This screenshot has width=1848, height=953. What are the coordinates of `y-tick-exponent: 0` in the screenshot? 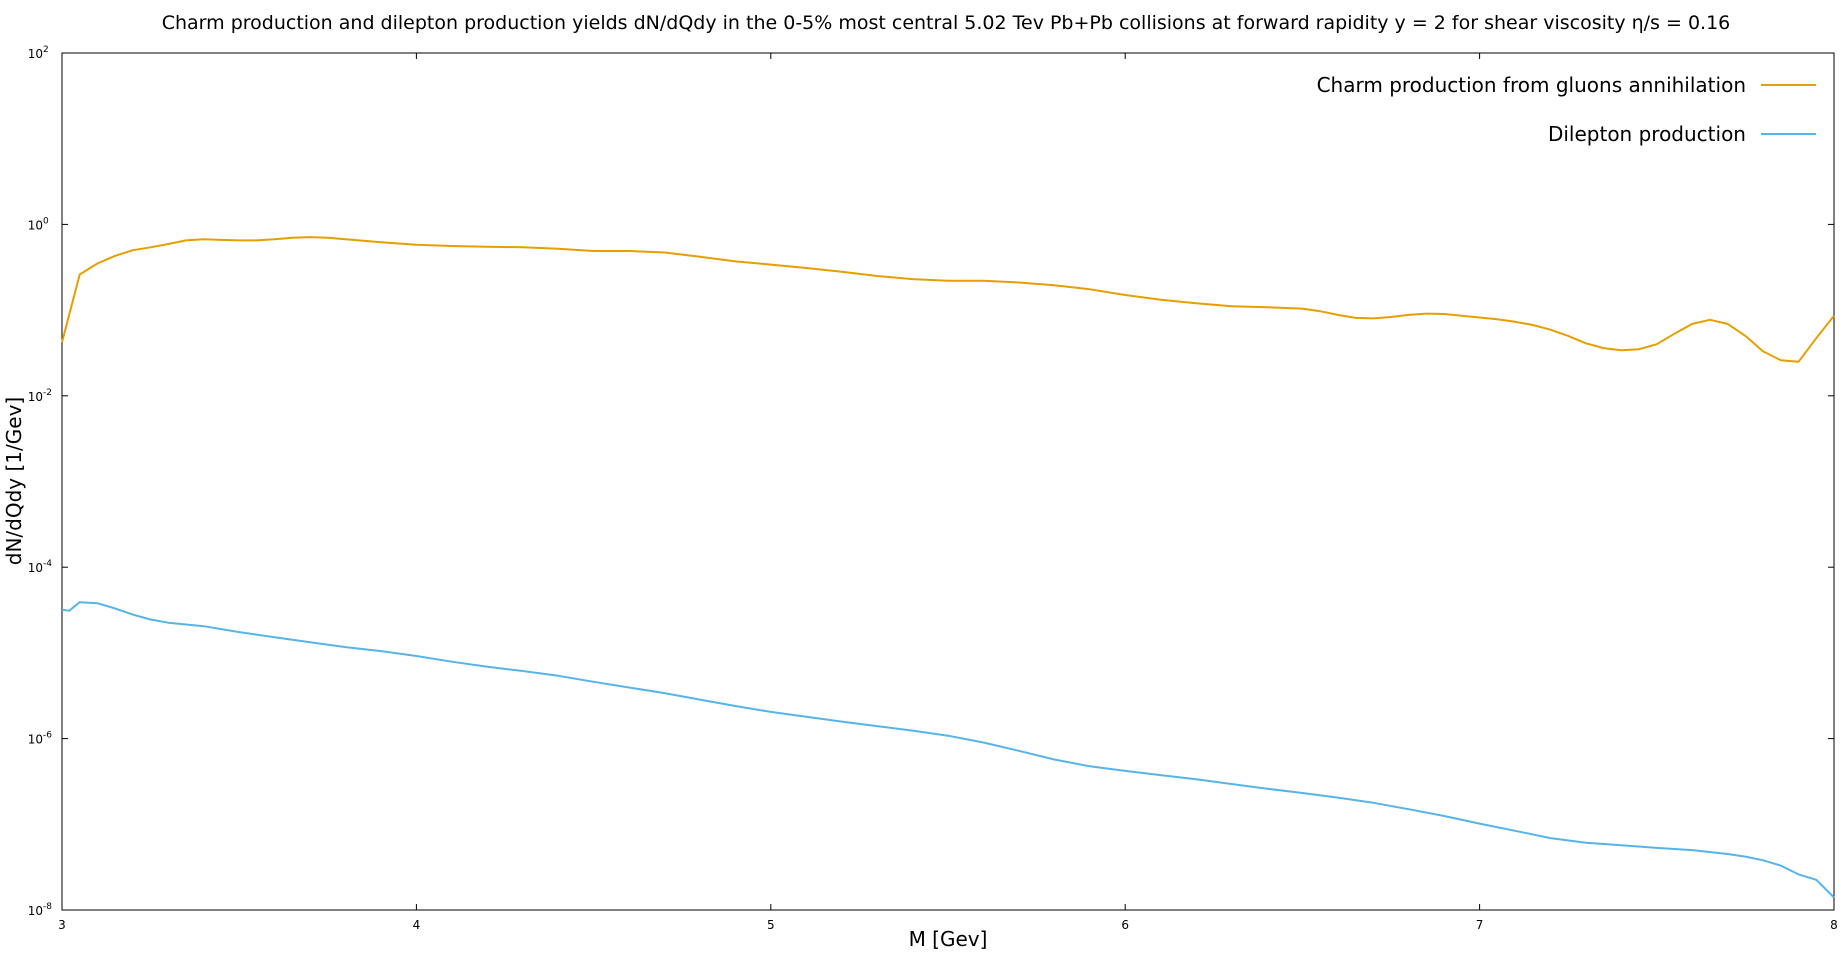 It's located at (46, 221).